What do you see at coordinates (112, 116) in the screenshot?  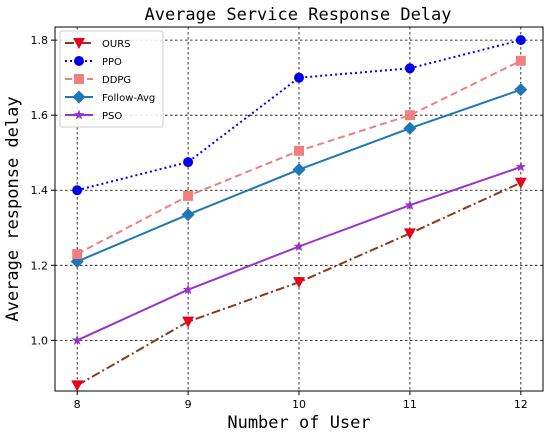 I see `legend-label: PSO` at bounding box center [112, 116].